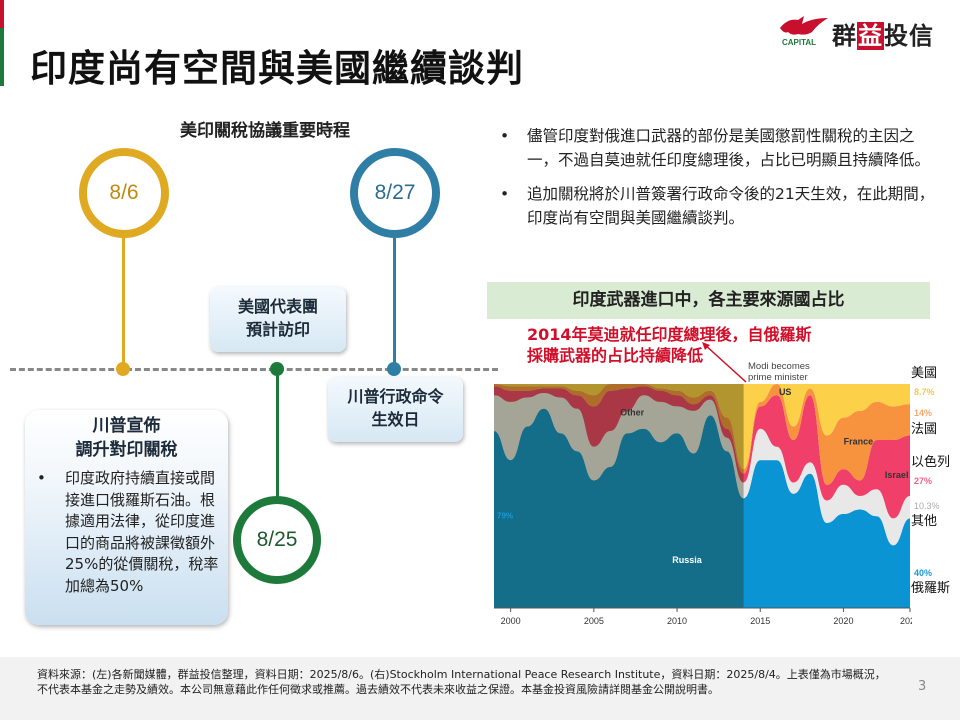 The image size is (960, 720). I want to click on logo-name: 群益投信, so click(883, 36).